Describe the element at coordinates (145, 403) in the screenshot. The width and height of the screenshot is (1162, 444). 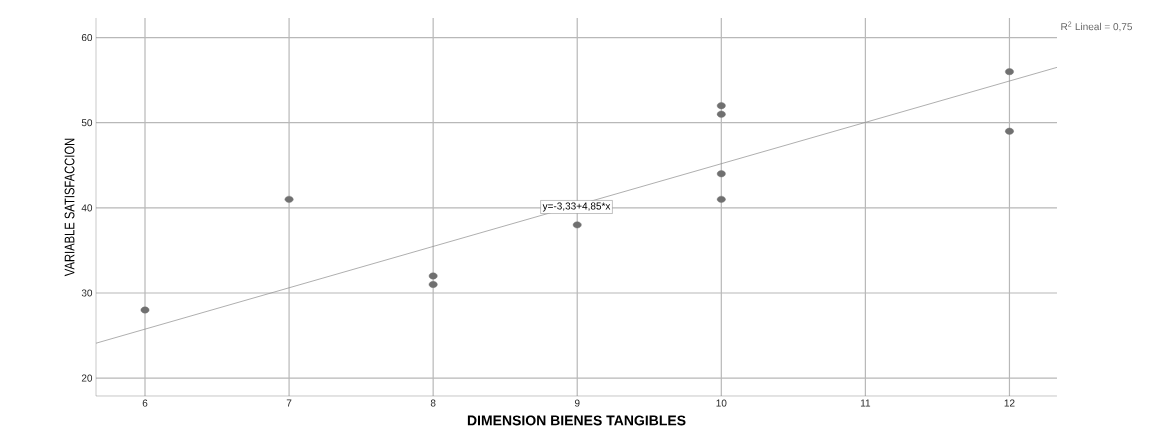
I see `x-tick-label: 6` at that location.